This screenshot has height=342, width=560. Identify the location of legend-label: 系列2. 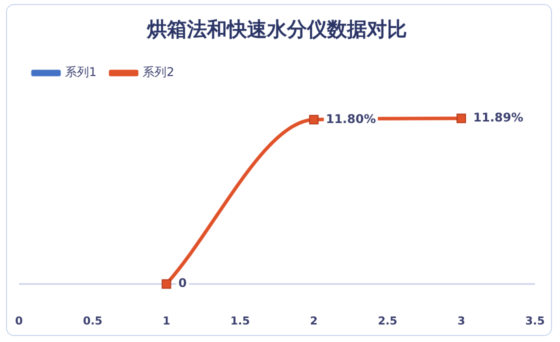
(158, 72).